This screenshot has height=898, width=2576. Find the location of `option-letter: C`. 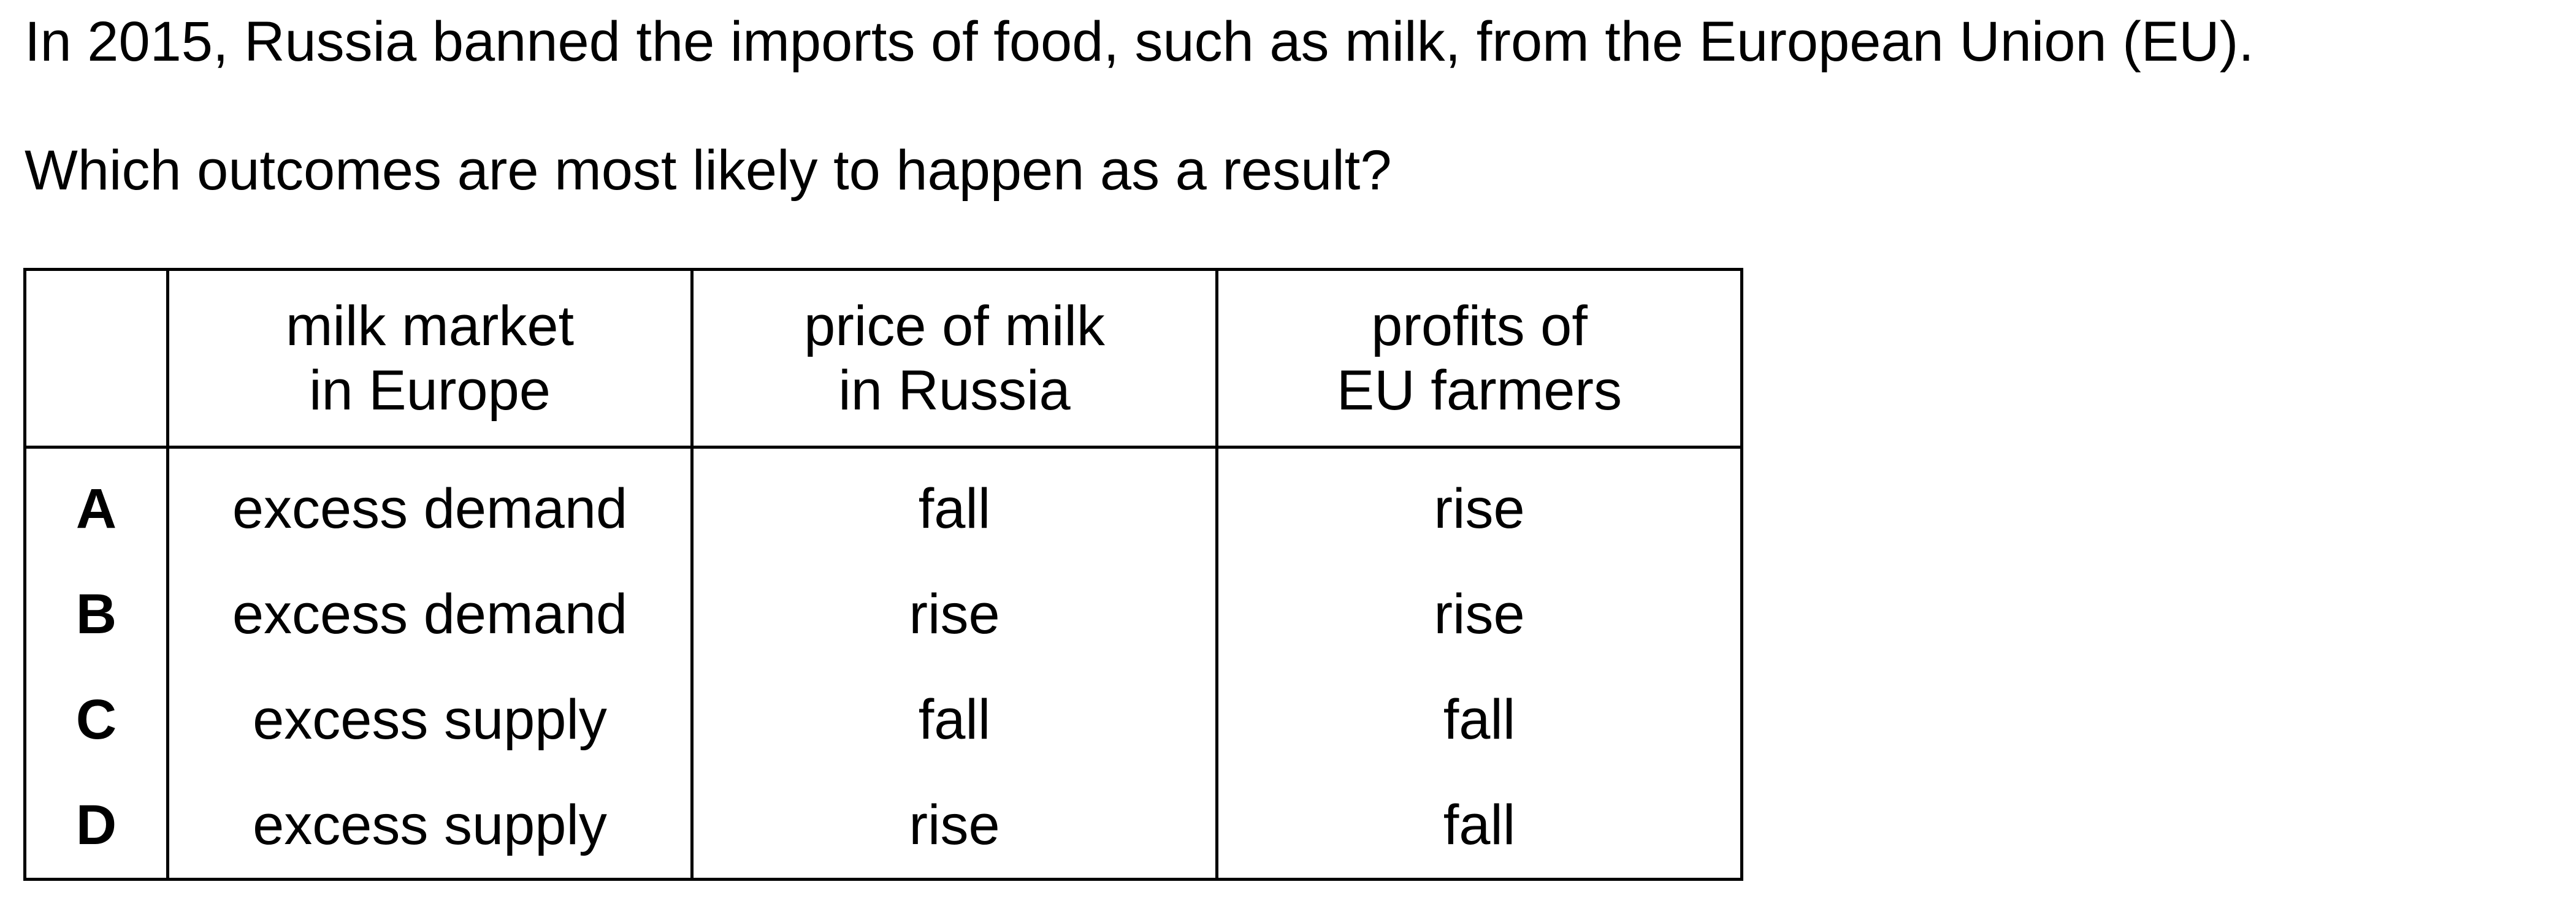

option-letter: C is located at coordinates (96, 720).